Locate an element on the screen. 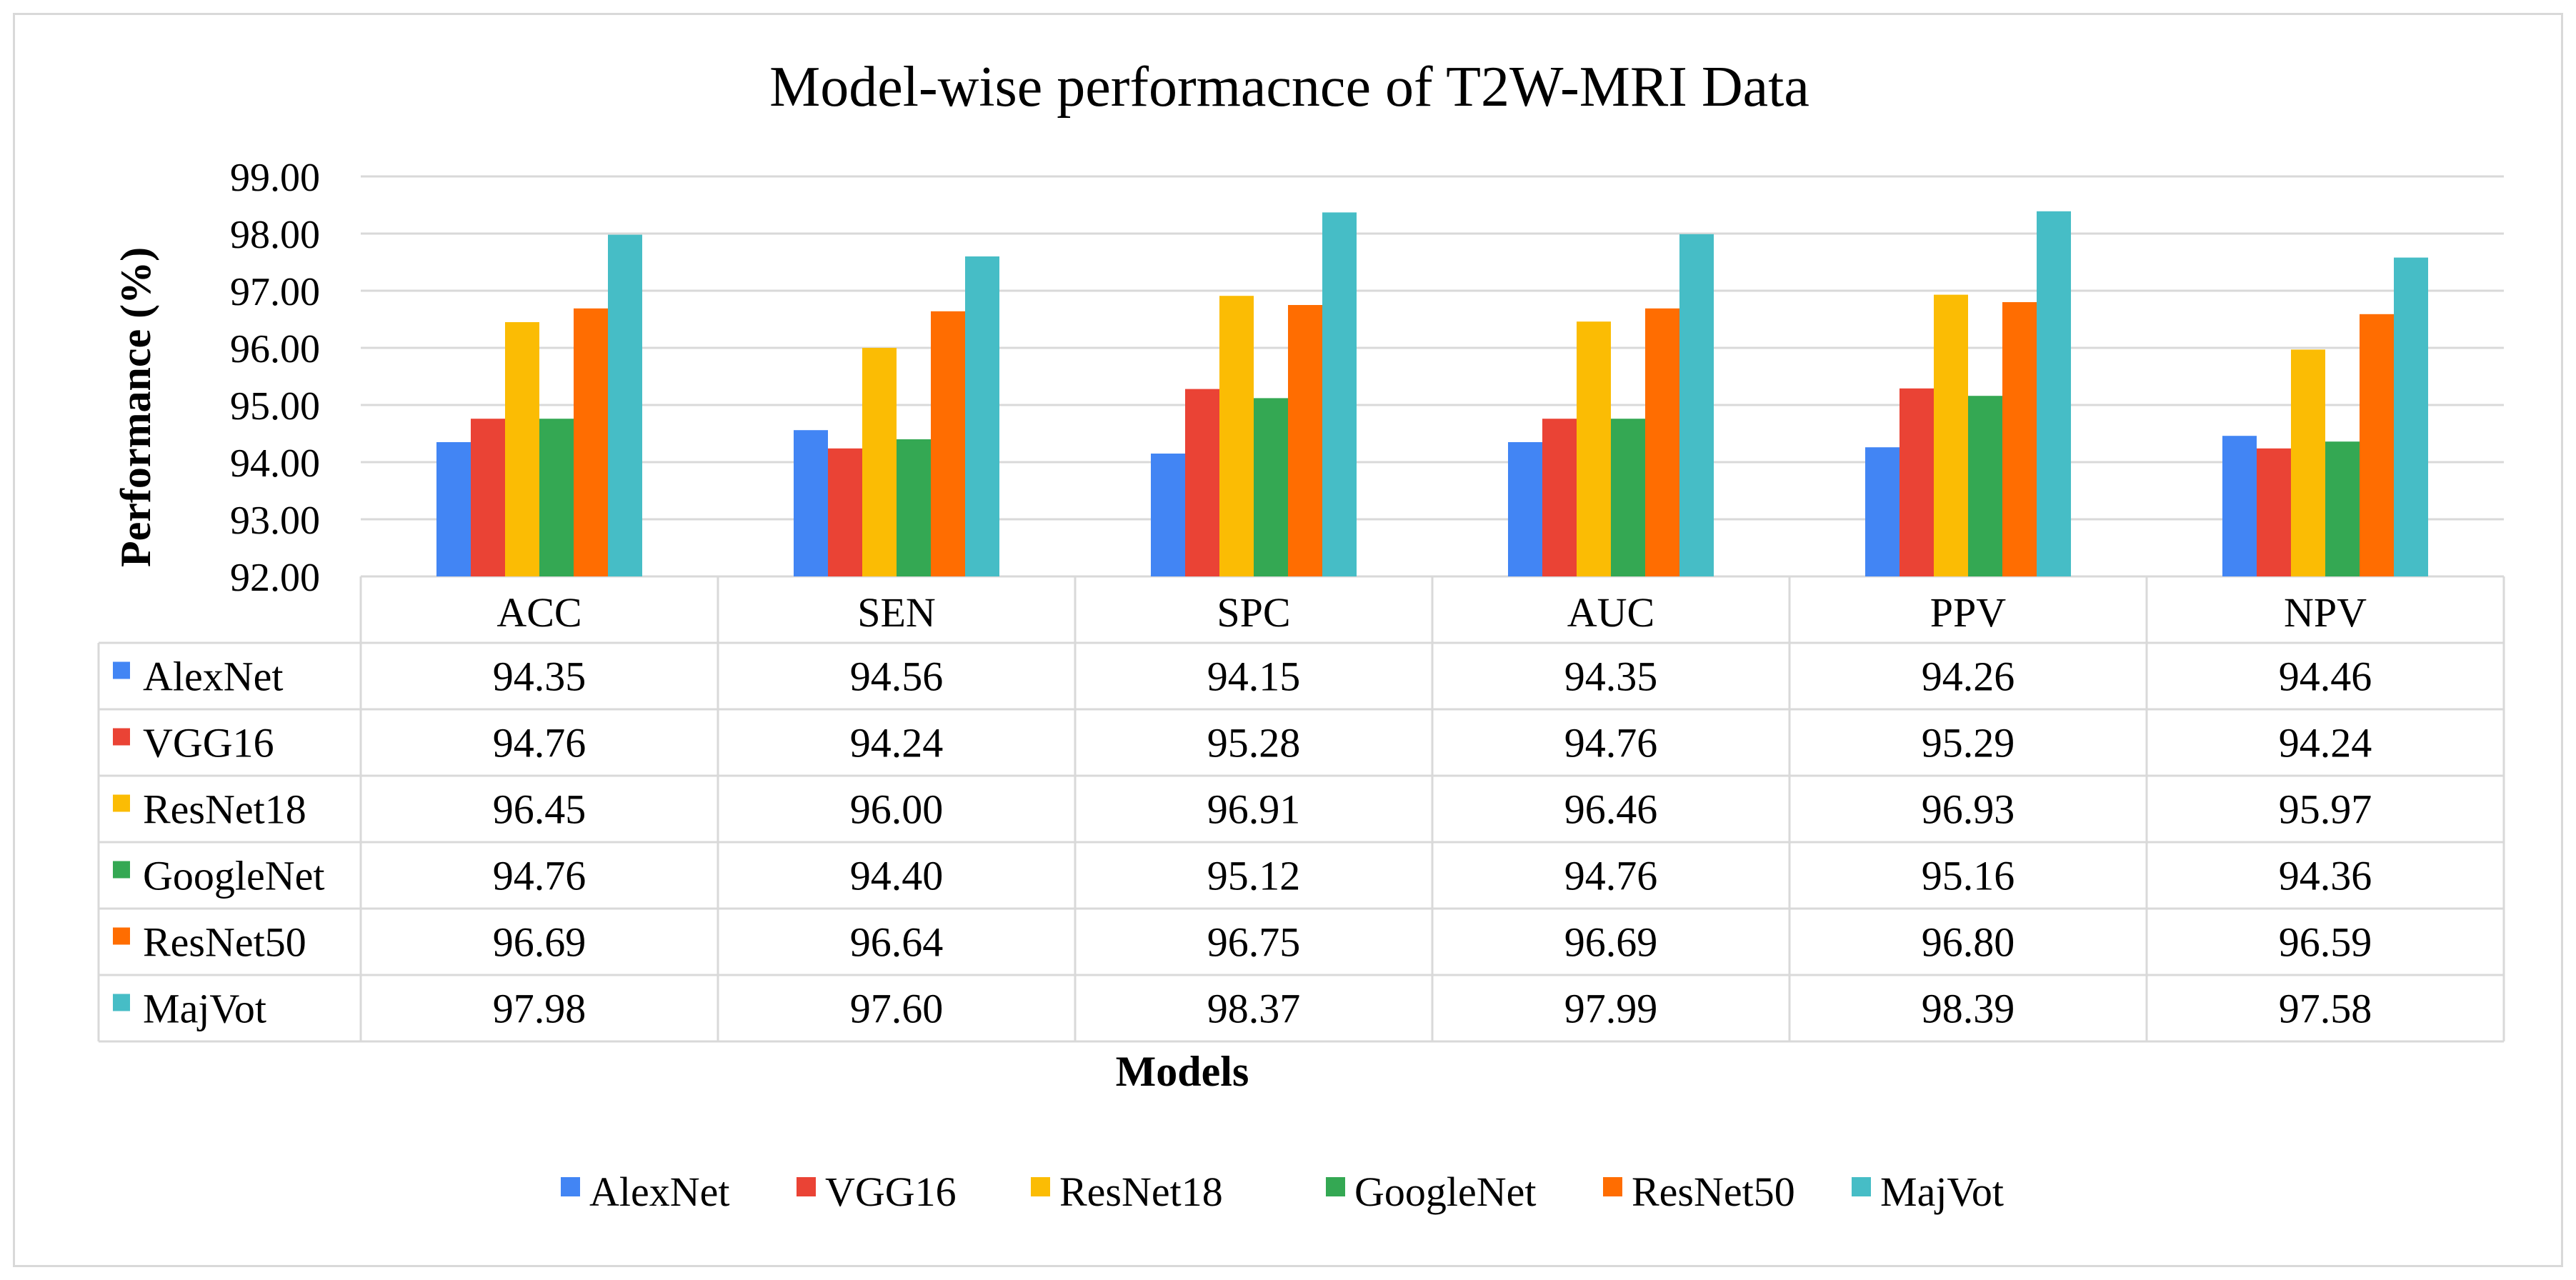 This screenshot has height=1280, width=2576. bar-vgg16-npv is located at coordinates (2274, 512).